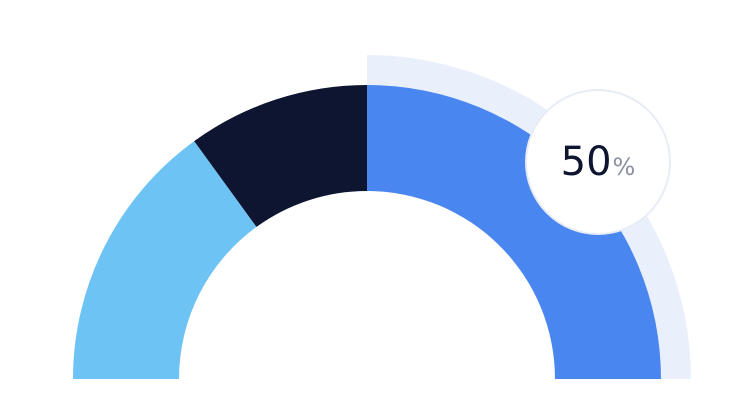 This screenshot has height=400, width=740. I want to click on gauge-unit: %, so click(624, 166).